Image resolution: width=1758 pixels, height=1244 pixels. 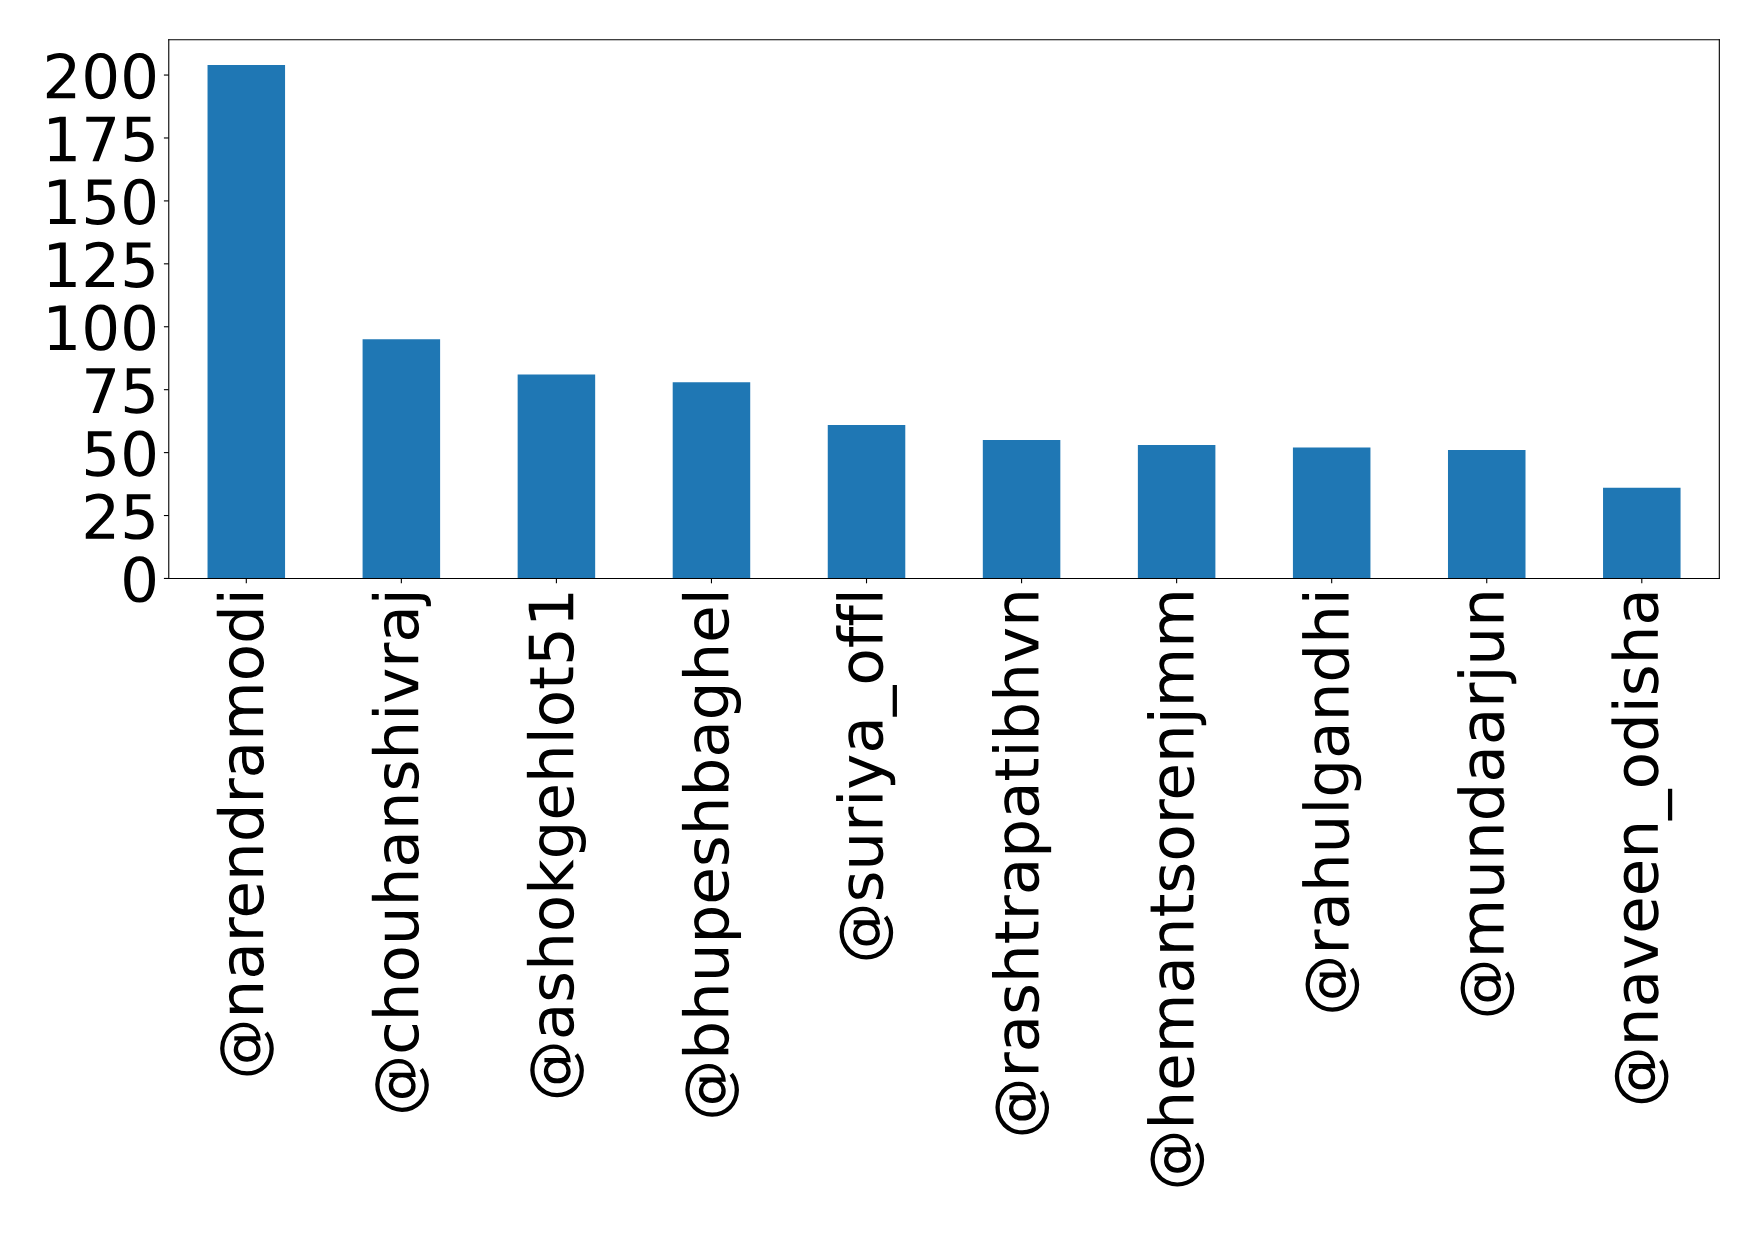 What do you see at coordinates (245, 834) in the screenshot?
I see `x-tick-label: @narendramodi` at bounding box center [245, 834].